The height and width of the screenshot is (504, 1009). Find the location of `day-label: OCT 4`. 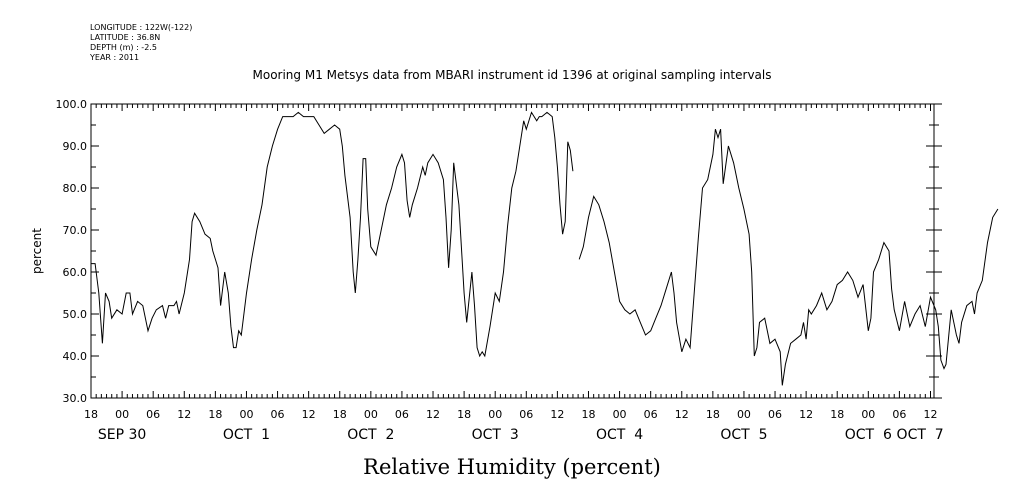

day-label: OCT 4 is located at coordinates (619, 435).